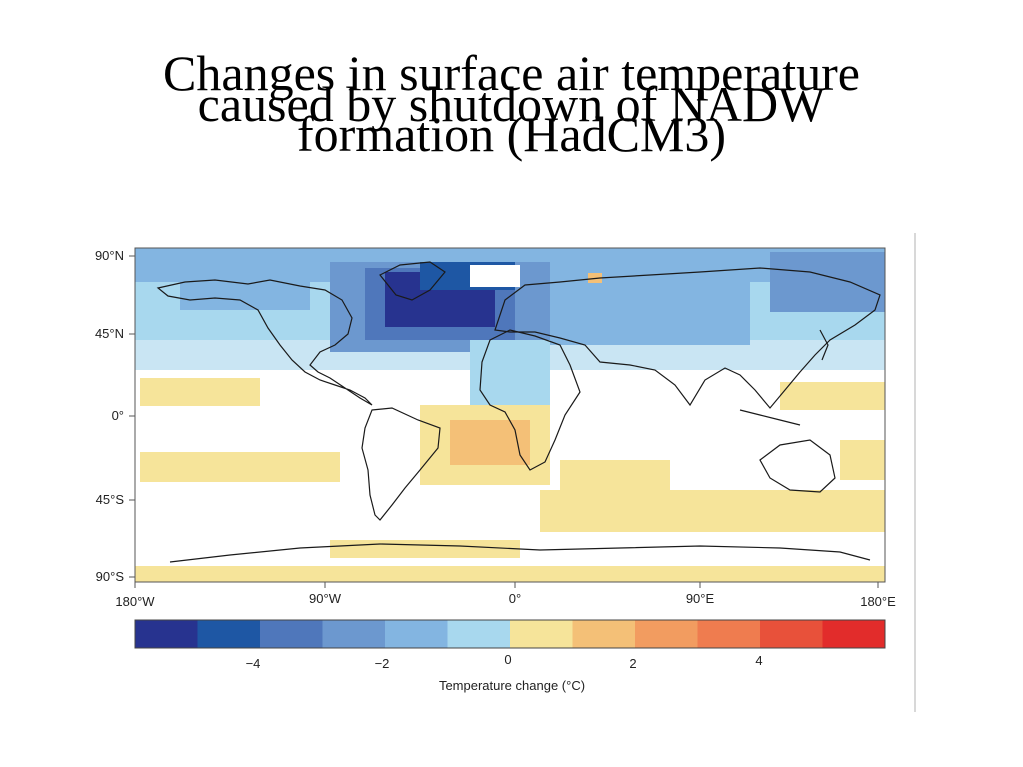  I want to click on cb-tick-minus4: −4, so click(253, 663).